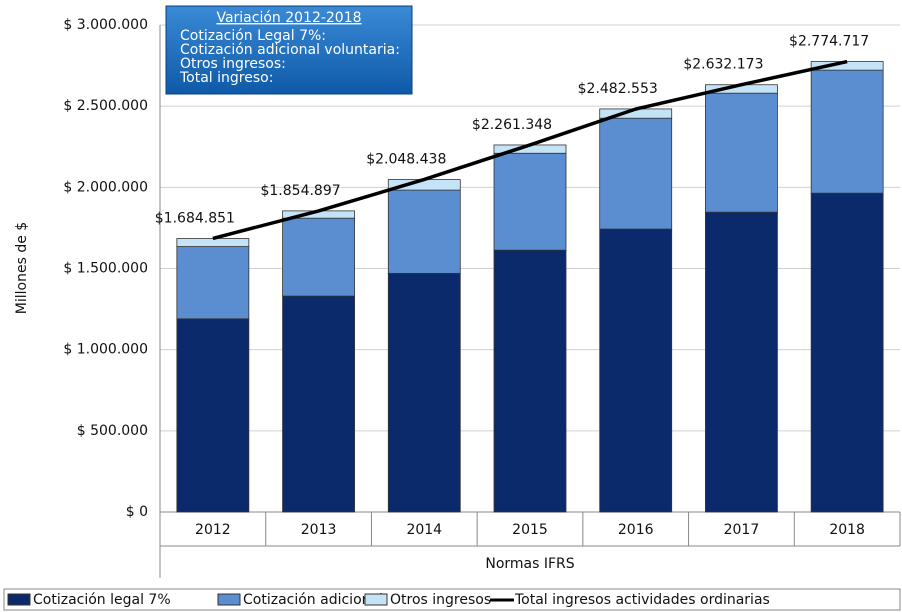 The width and height of the screenshot is (902, 612). What do you see at coordinates (424, 530) in the screenshot?
I see `x-tick-label: 2014` at bounding box center [424, 530].